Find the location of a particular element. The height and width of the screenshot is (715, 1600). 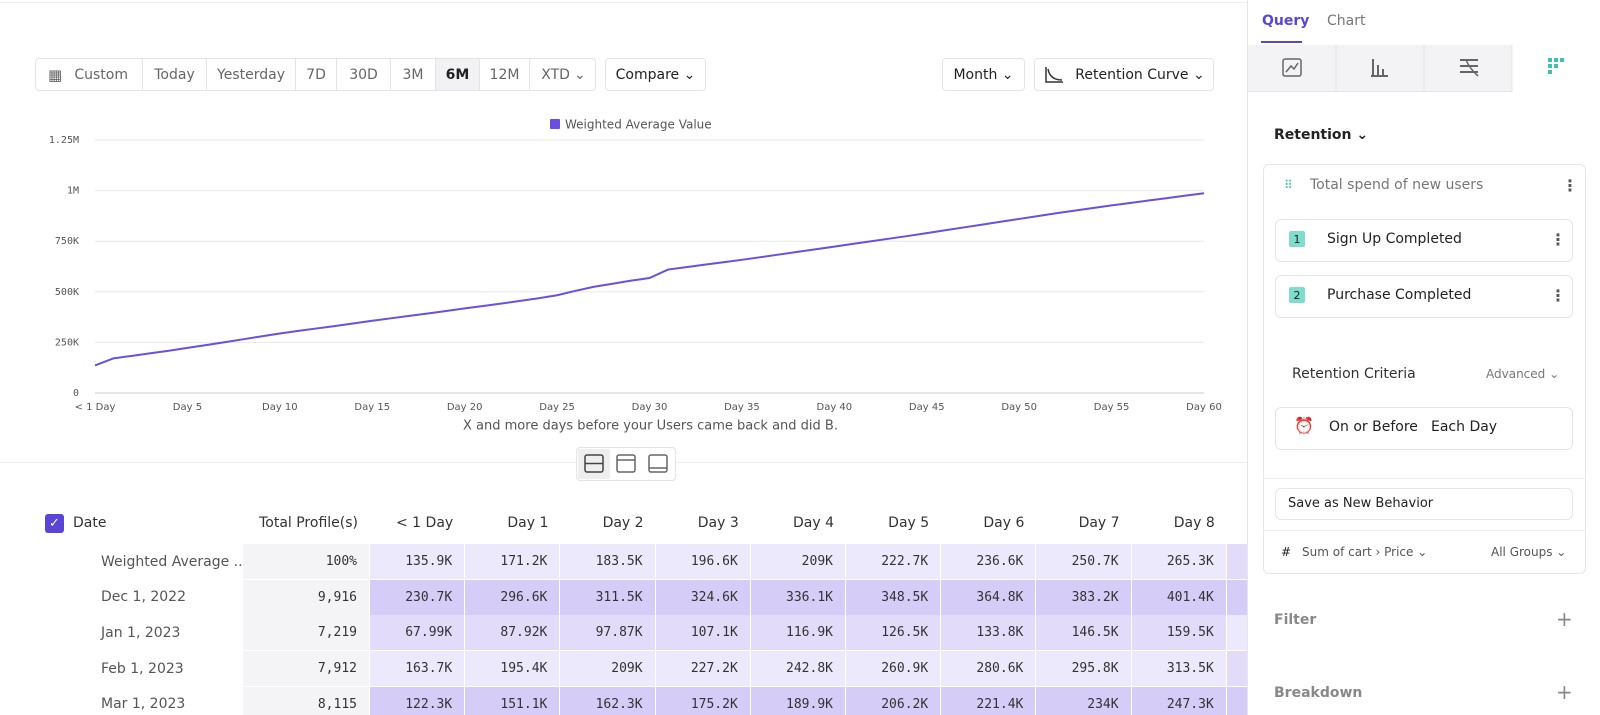

table-cell: 280.6K is located at coordinates (988, 669).